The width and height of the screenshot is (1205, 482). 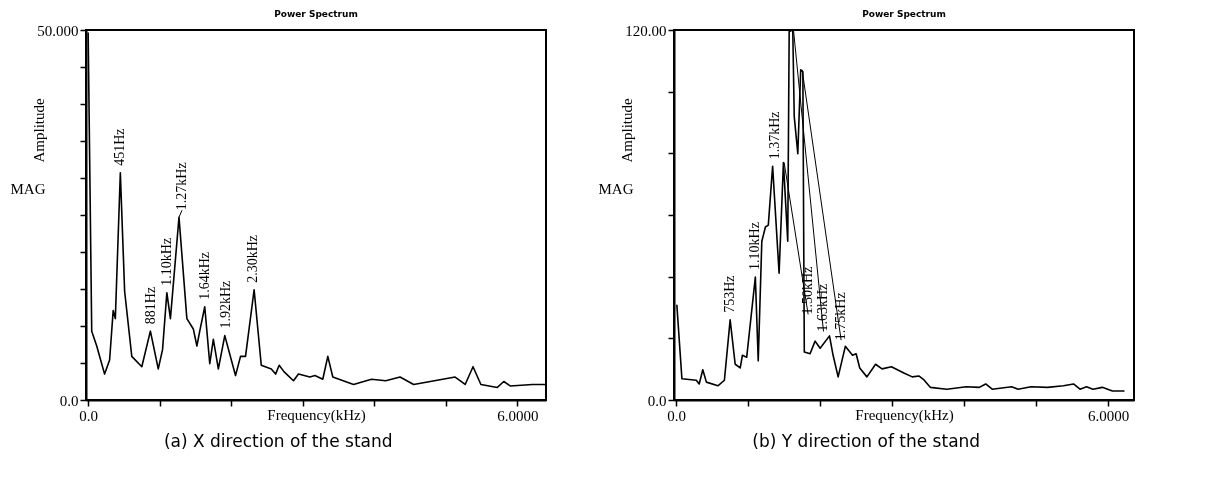 I want to click on annotation: 451Hz, so click(x=120, y=147).